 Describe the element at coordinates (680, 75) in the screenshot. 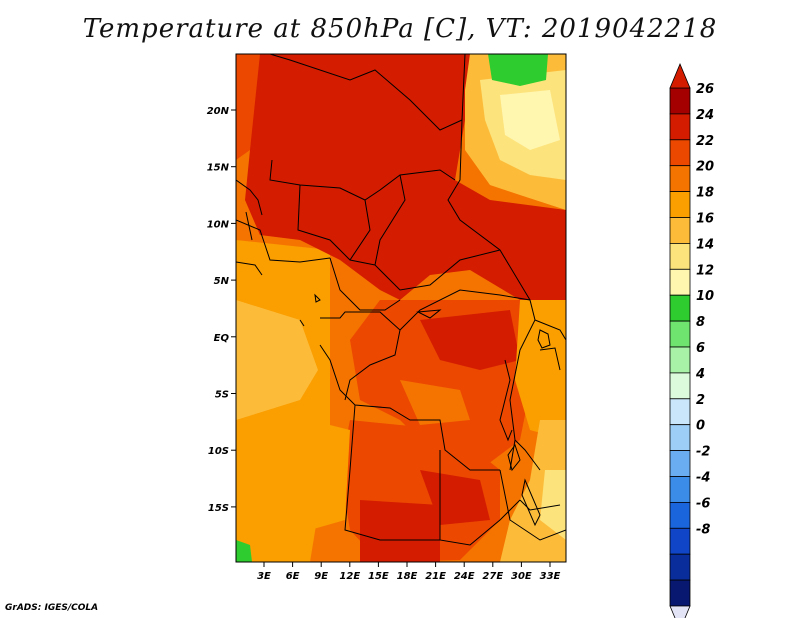

I see `colorbar-top-triangle` at that location.